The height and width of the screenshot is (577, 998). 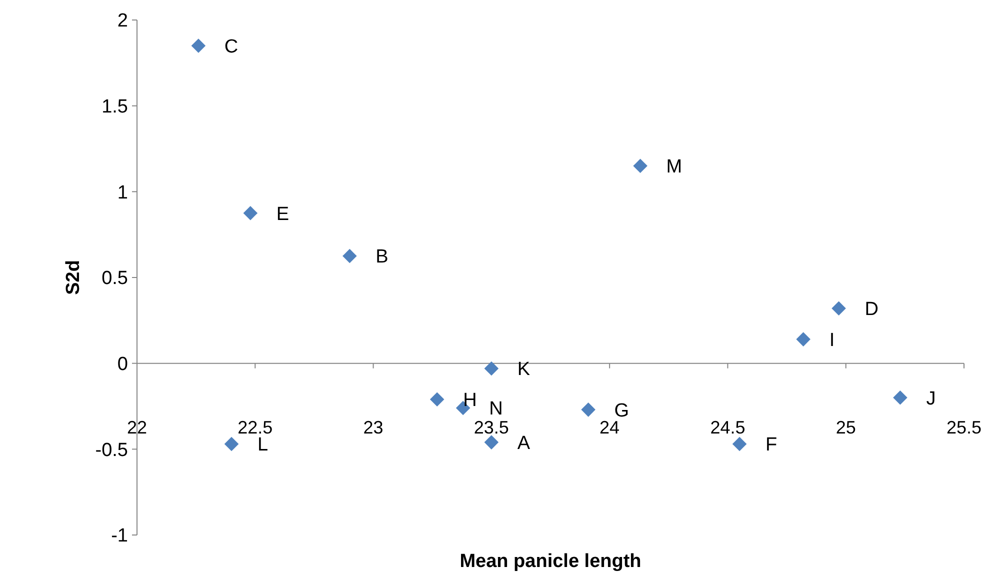 What do you see at coordinates (674, 167) in the screenshot?
I see `annotation: M` at bounding box center [674, 167].